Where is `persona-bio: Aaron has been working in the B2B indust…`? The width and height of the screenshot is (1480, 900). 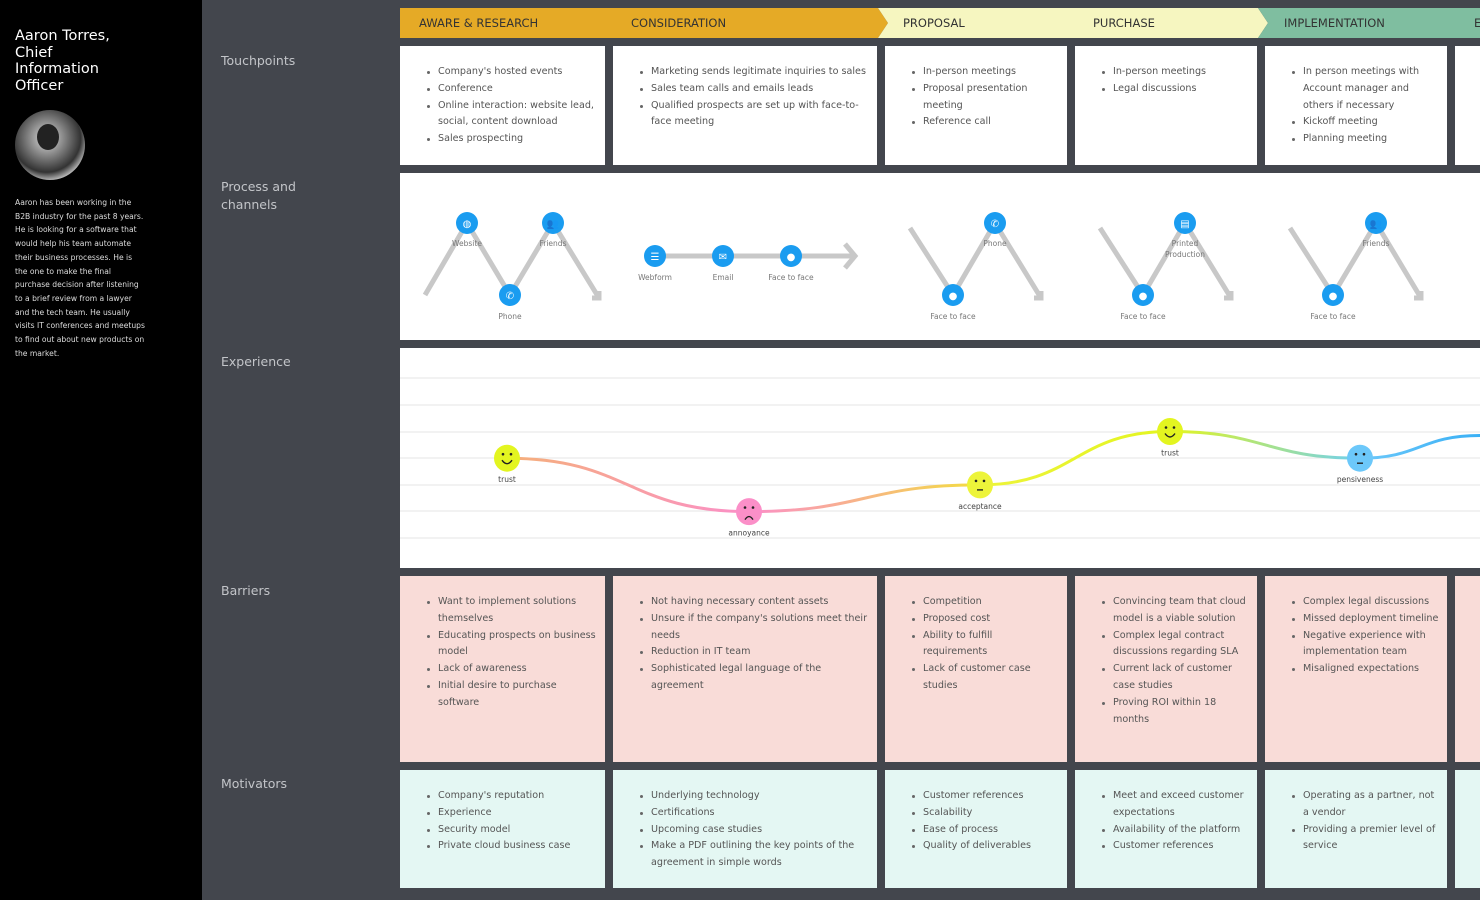
persona-bio: Aaron has been working in the B2B indust… is located at coordinates (80, 278).